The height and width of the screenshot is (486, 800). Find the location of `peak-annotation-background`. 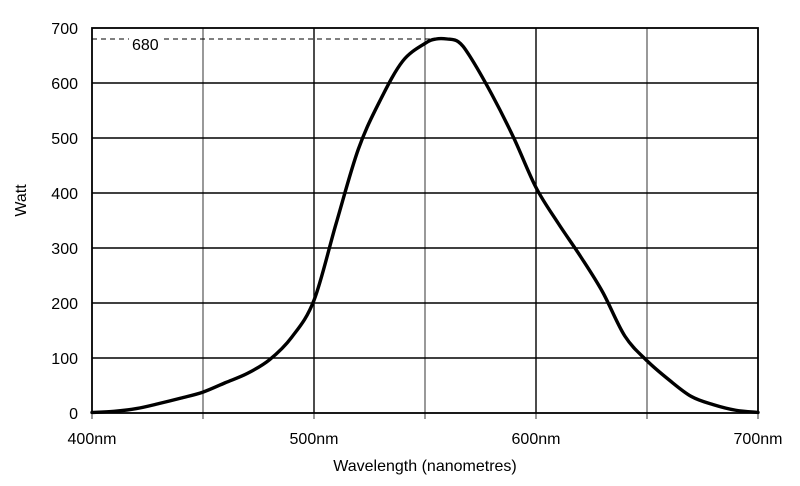

peak-annotation-background is located at coordinates (145, 45).